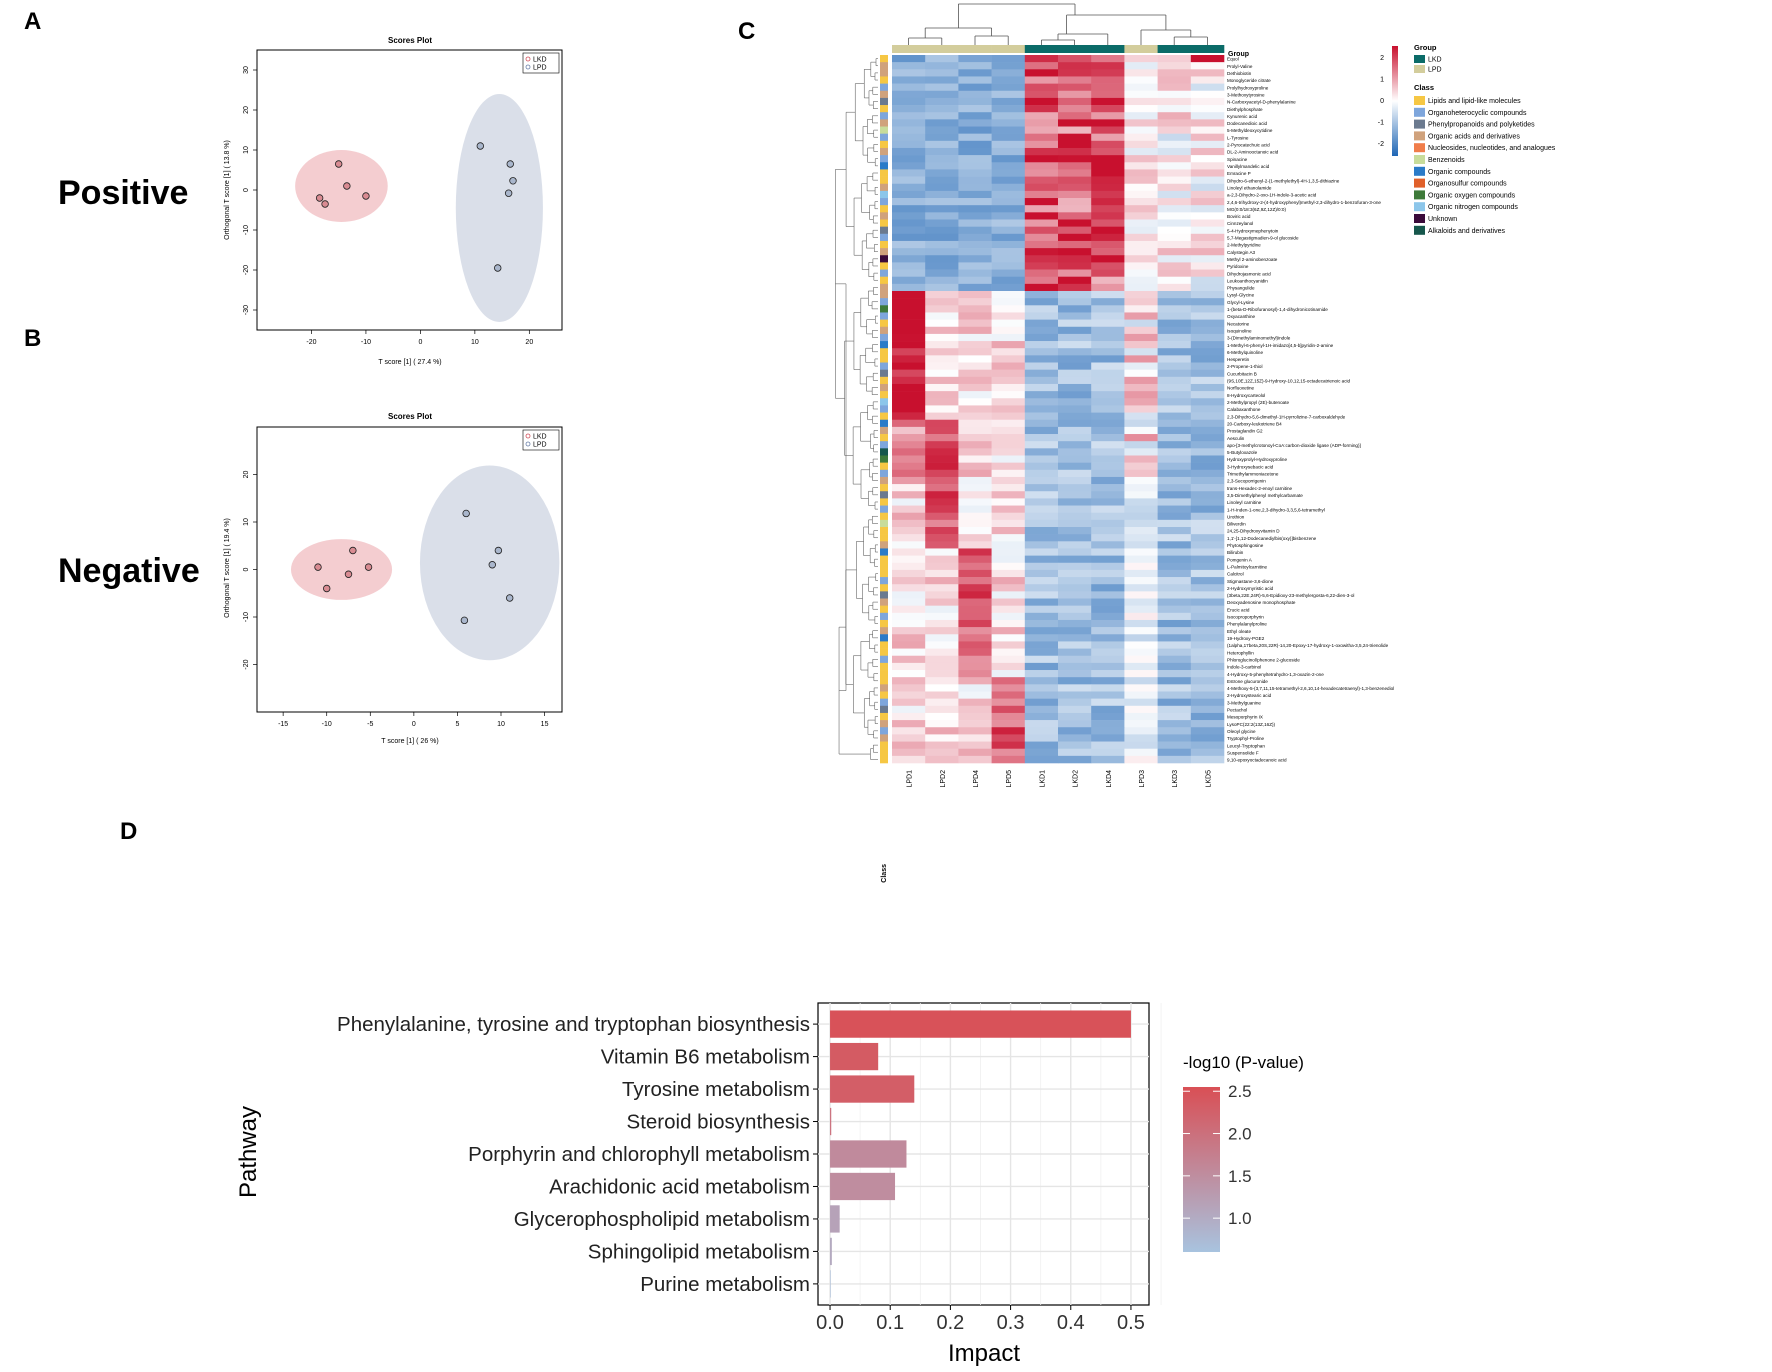 This screenshot has height=1372, width=1772. Describe the element at coordinates (1245, 352) in the screenshot. I see `row-label: 6-Methylquinoline` at that location.